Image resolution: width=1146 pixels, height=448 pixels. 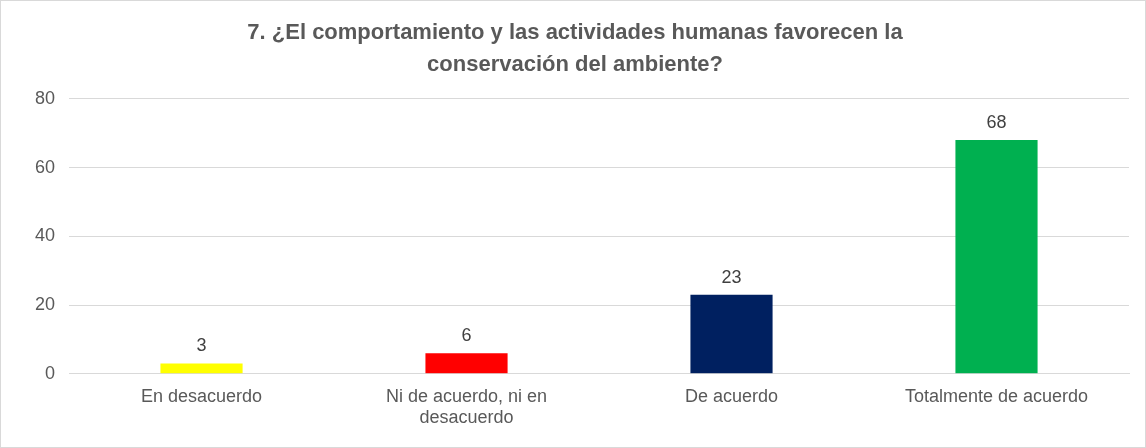 What do you see at coordinates (466, 335) in the screenshot?
I see `data-label: 6` at bounding box center [466, 335].